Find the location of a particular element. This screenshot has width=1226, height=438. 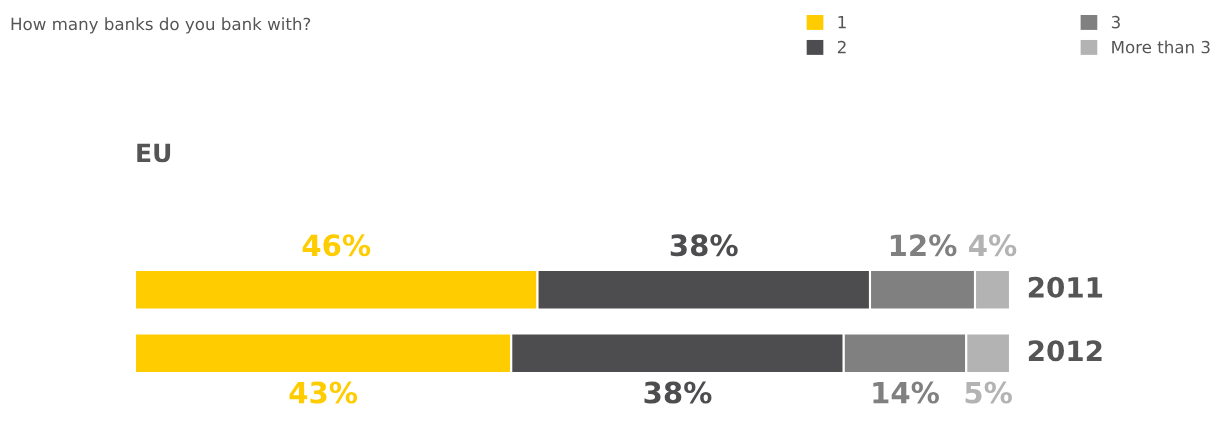

data-label: 46% is located at coordinates (336, 245).